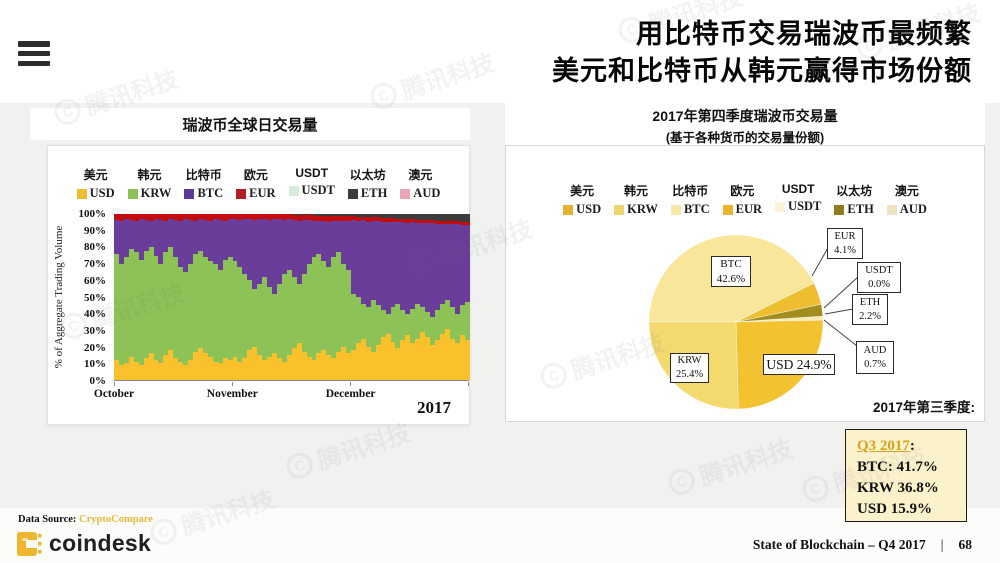  Describe the element at coordinates (292, 297) in the screenshot. I see `stacked-bar-plot` at that location.